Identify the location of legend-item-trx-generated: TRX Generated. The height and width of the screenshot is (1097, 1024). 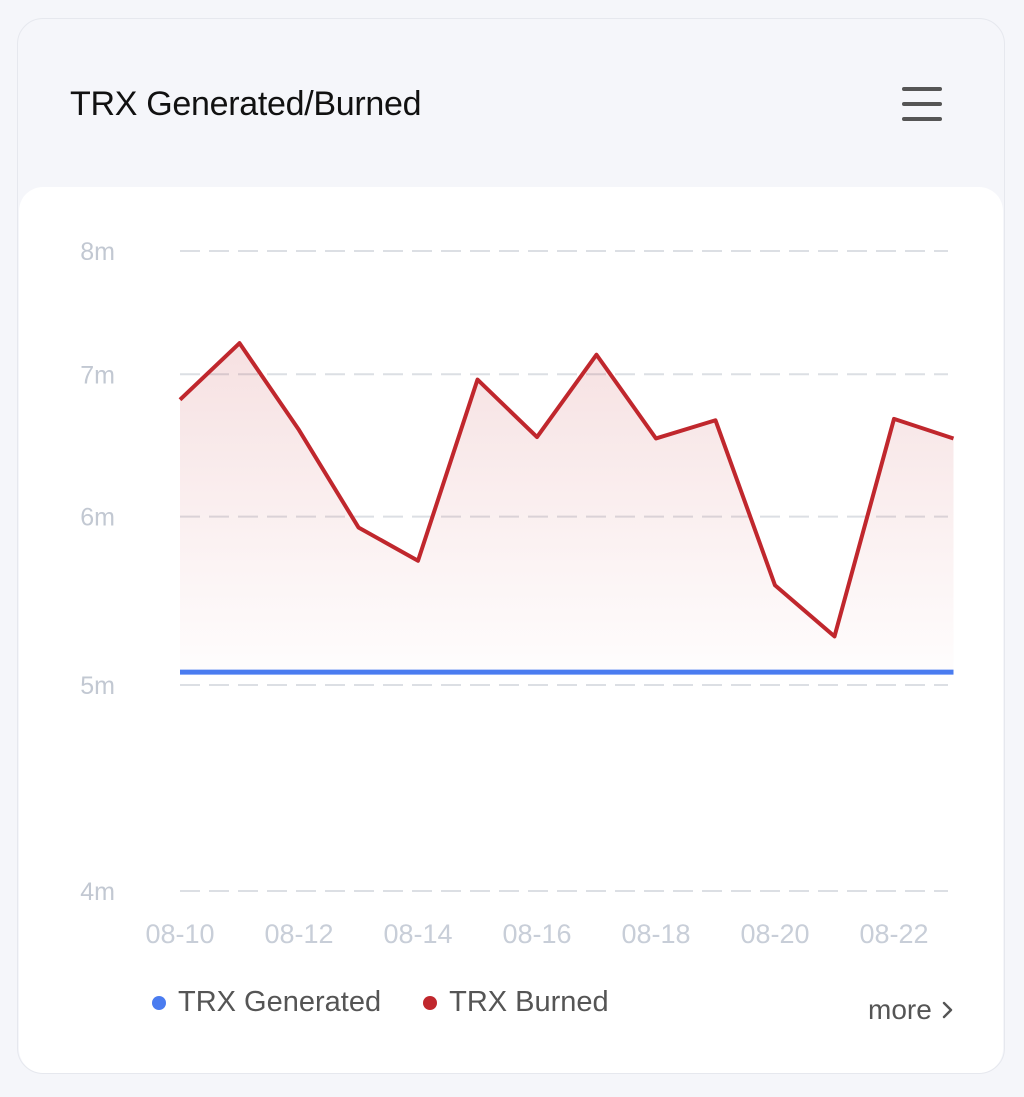
(266, 1002).